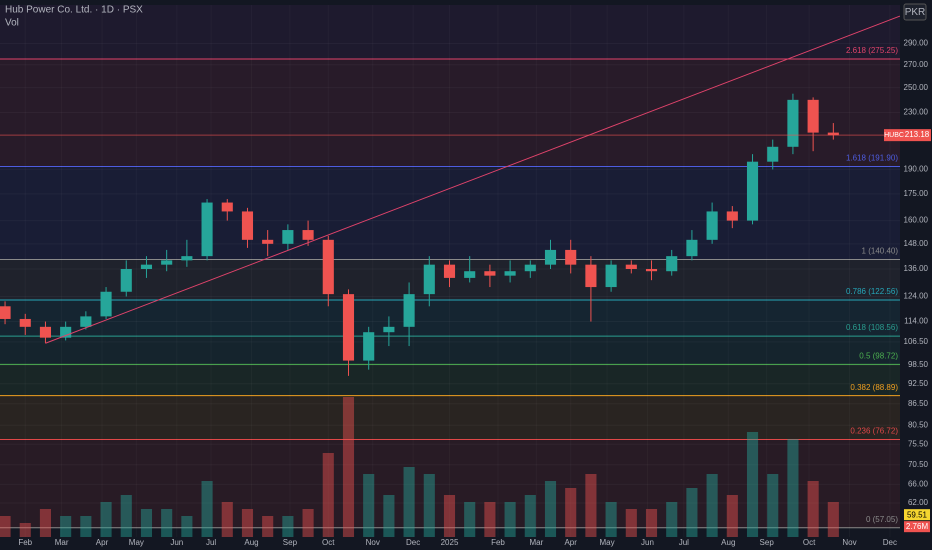 Image resolution: width=932 pixels, height=550 pixels. I want to click on volume-title: Vol, so click(12, 23).